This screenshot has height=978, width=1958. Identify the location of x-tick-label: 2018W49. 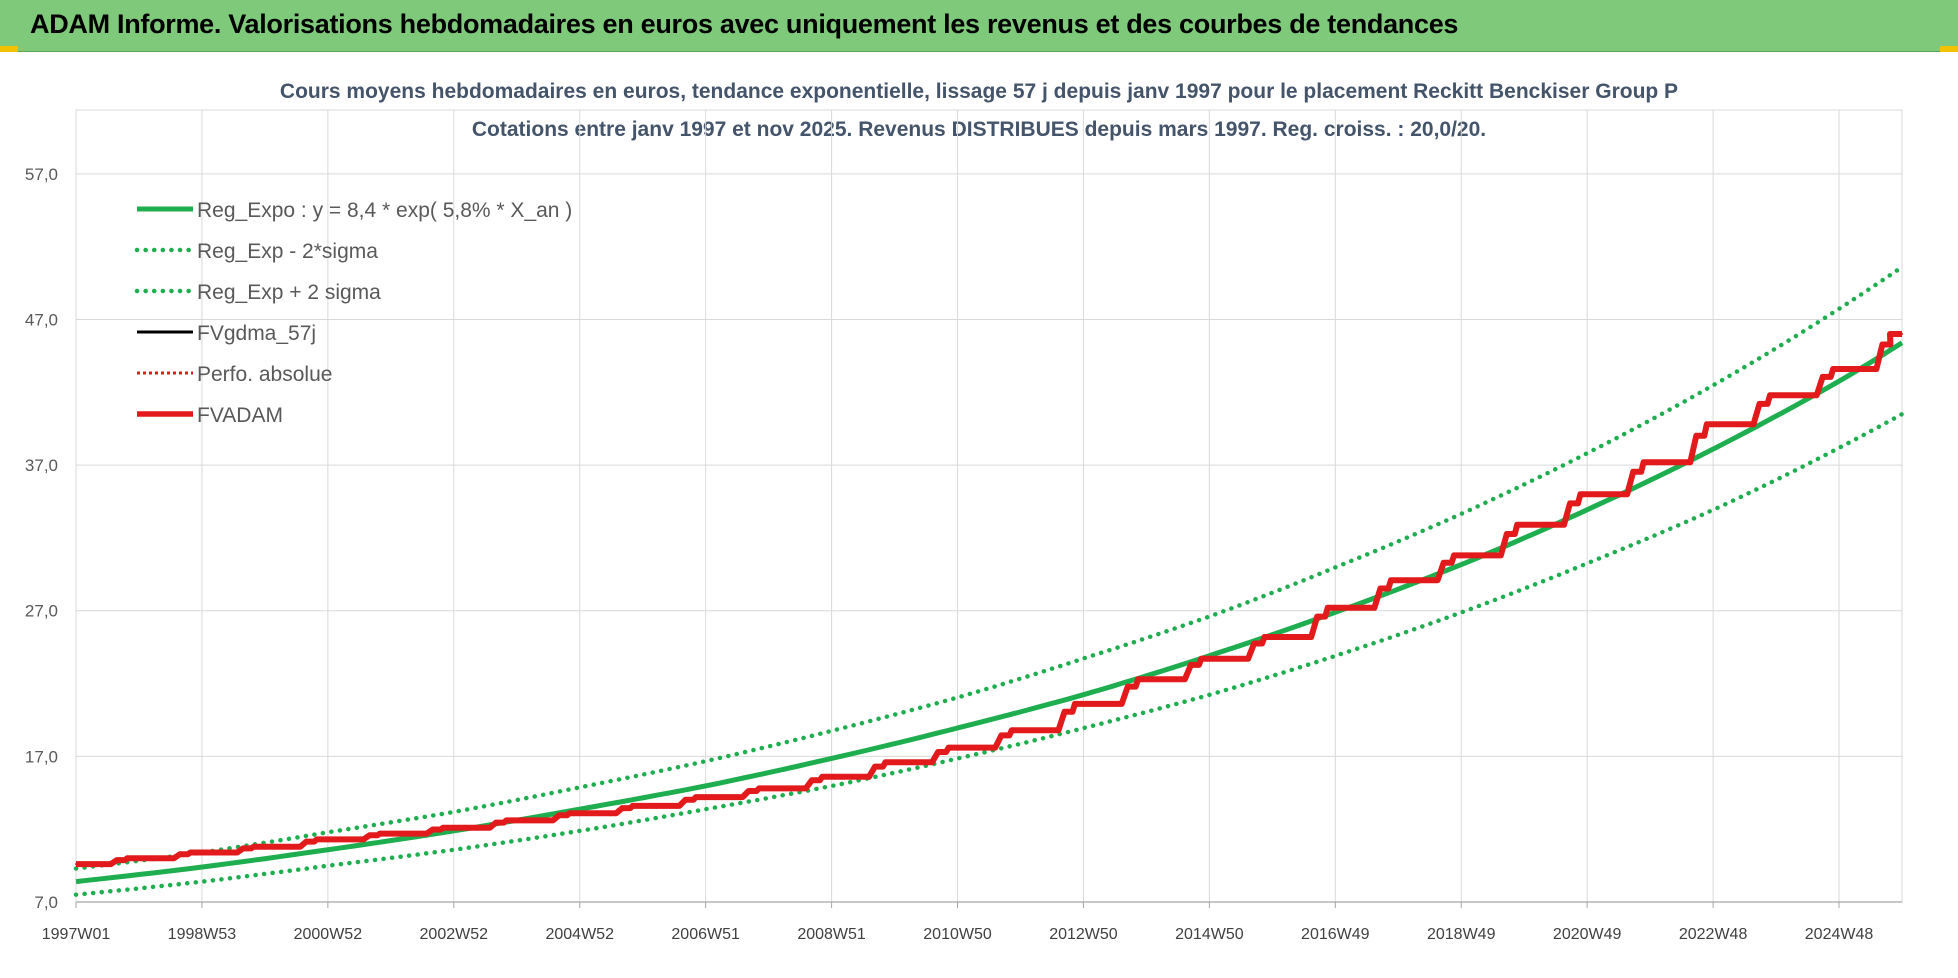
(1461, 934).